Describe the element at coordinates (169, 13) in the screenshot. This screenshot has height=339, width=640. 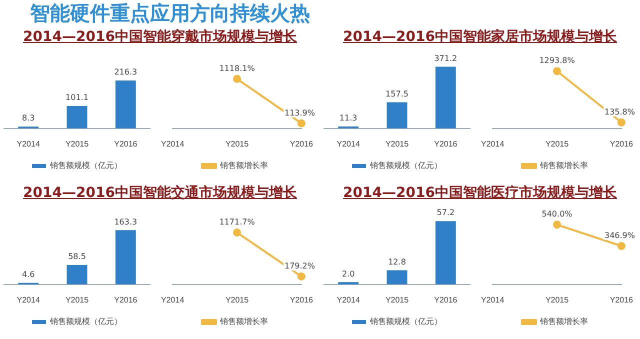
I see `text: 智能硬件重点应用方向持续火热` at that location.